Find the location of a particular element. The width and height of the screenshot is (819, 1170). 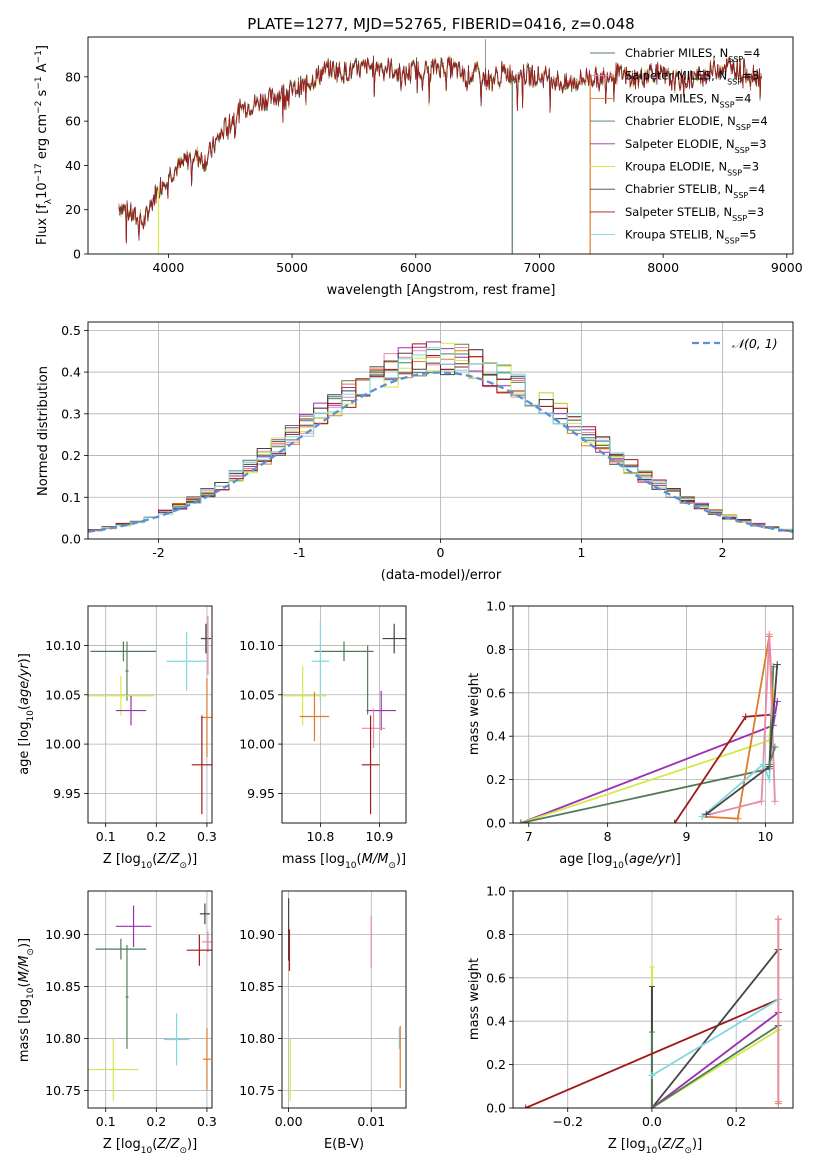

mass-vs-EBV-axes is located at coordinates (342, 1001).